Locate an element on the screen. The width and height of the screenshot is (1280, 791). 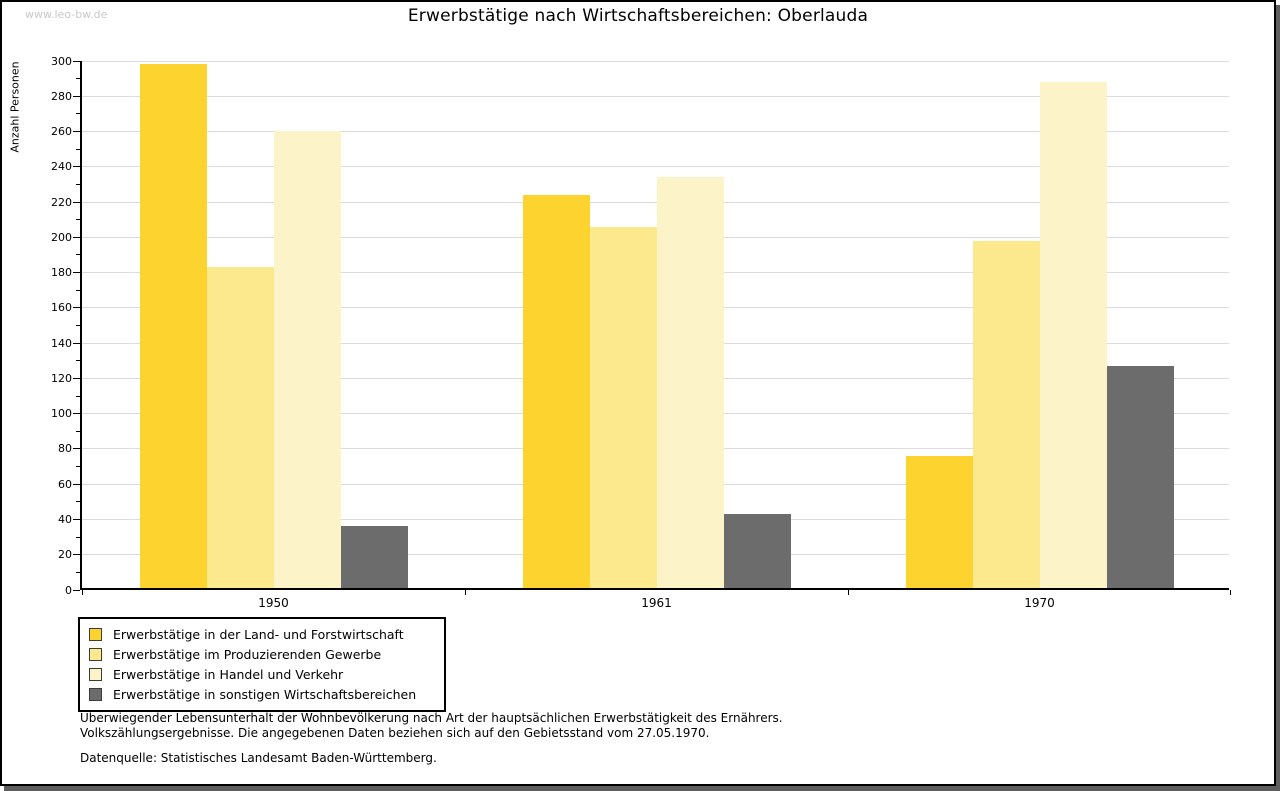
y-tick-label: 100 is located at coordinates (61, 414).